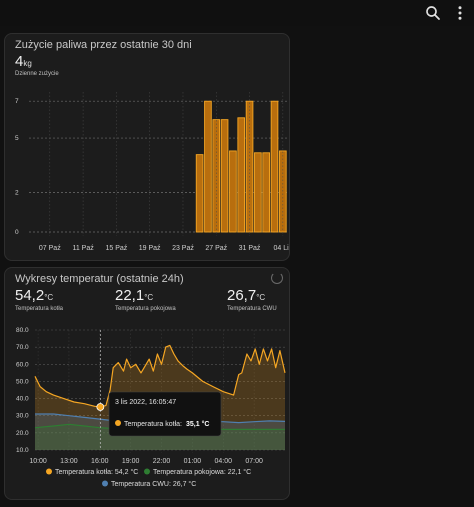  I want to click on legend-label: Temperatura CWU: 26,7 °C, so click(153, 484).